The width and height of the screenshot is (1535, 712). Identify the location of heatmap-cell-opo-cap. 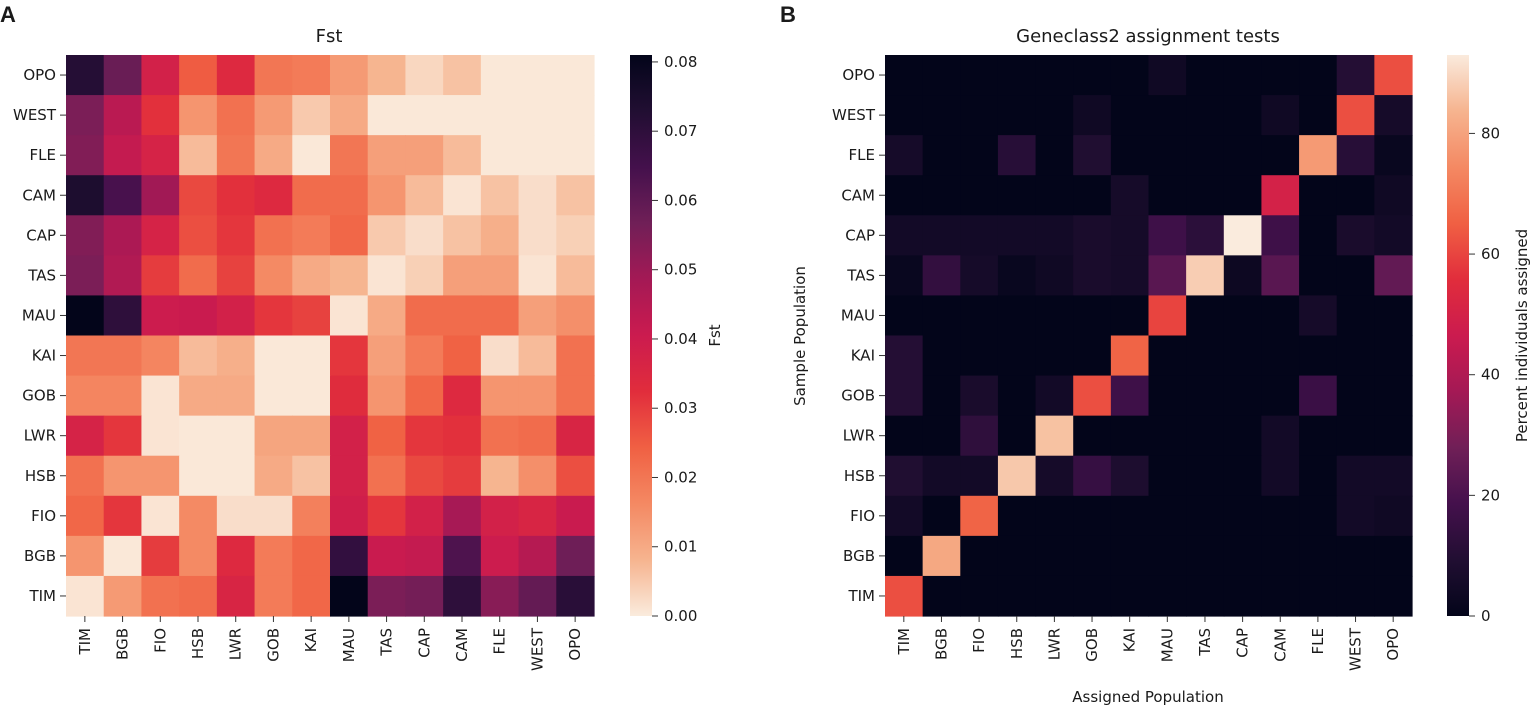
(1243, 75).